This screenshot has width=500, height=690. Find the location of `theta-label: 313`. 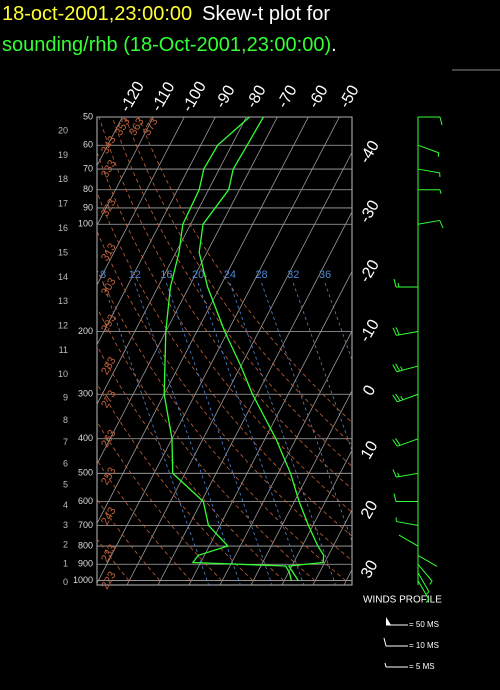

theta-label: 313 is located at coordinates (109, 252).